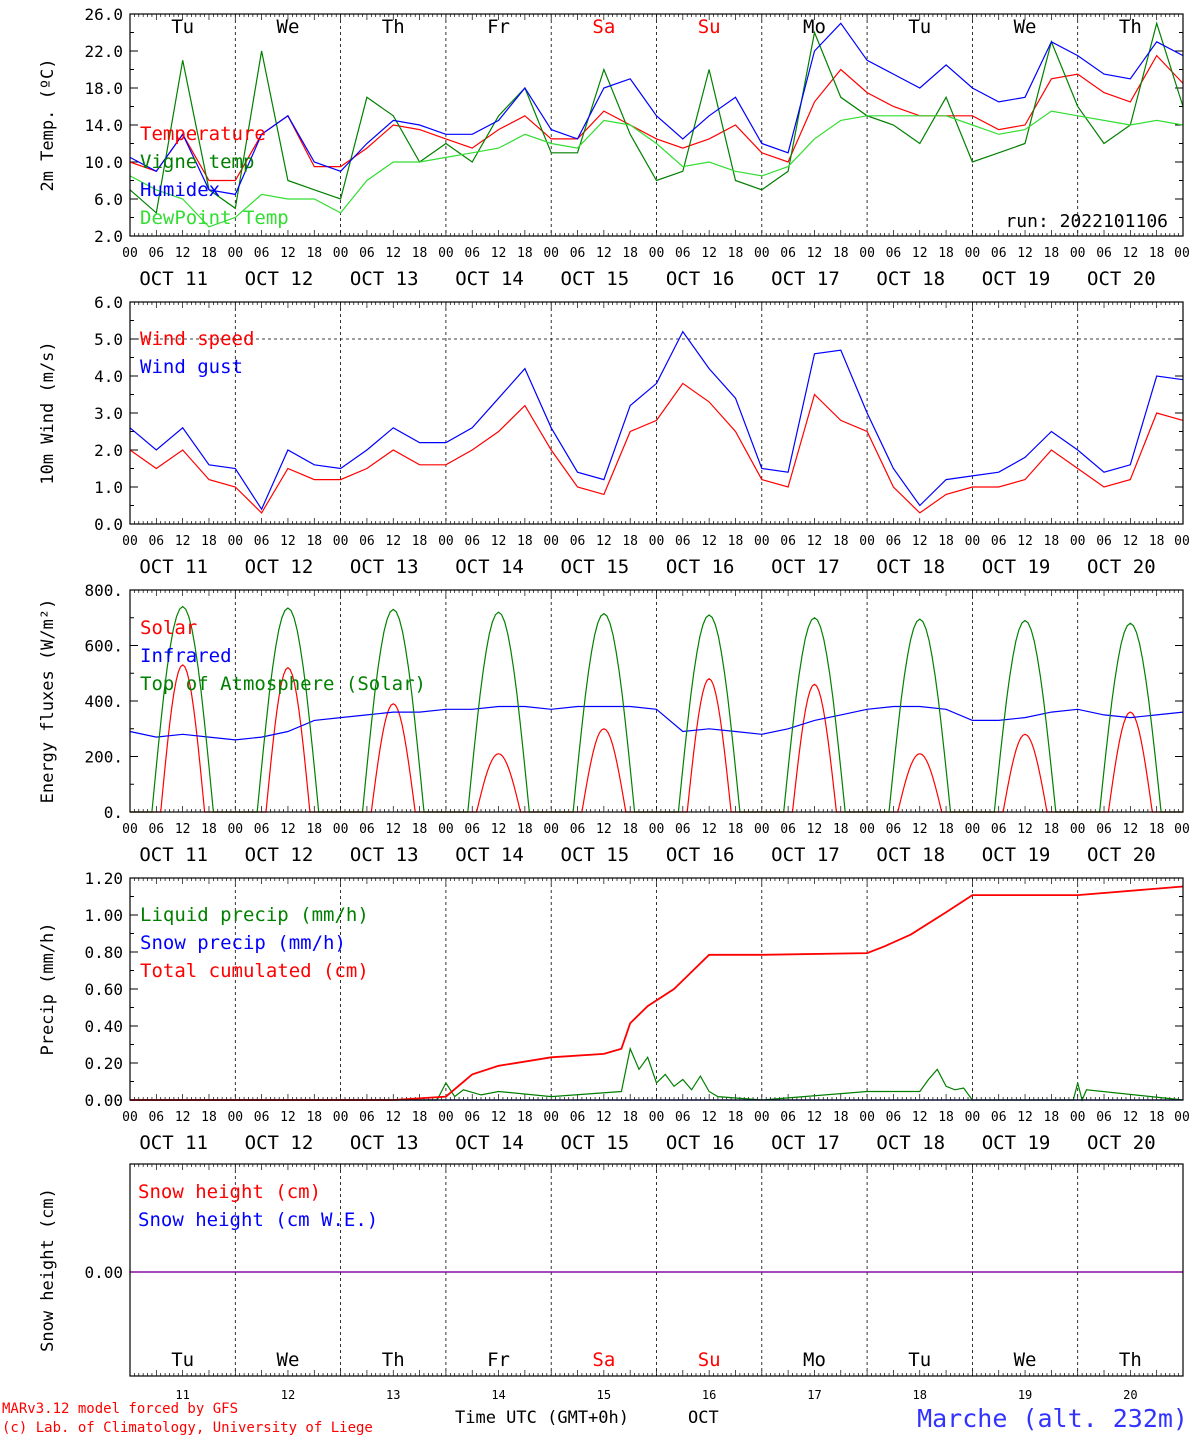 The width and height of the screenshot is (1194, 1440). What do you see at coordinates (103, 757) in the screenshot?
I see `y-tick-label: 200.` at bounding box center [103, 757].